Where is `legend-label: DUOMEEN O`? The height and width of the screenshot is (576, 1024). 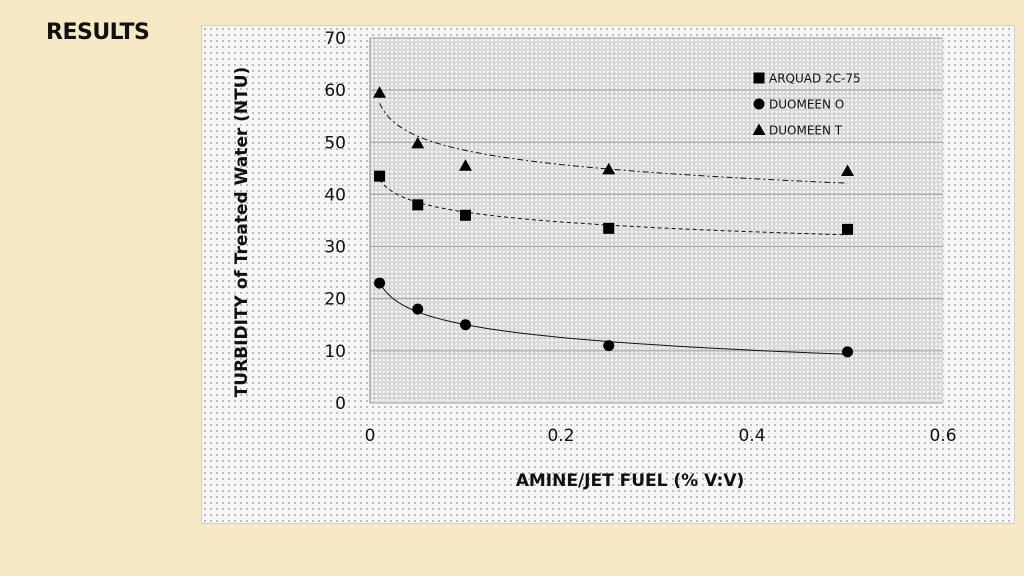
legend-label: DUOMEEN O is located at coordinates (806, 105).